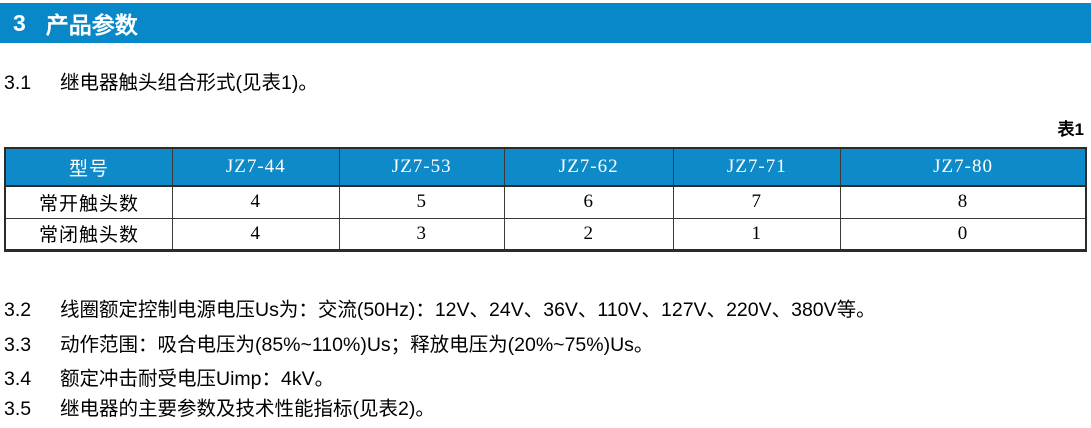 The width and height of the screenshot is (1091, 428). What do you see at coordinates (542, 409) in the screenshot?
I see `section-3-5: 3.5 继电器的主要参数及技术性能指标(见表2)。` at bounding box center [542, 409].